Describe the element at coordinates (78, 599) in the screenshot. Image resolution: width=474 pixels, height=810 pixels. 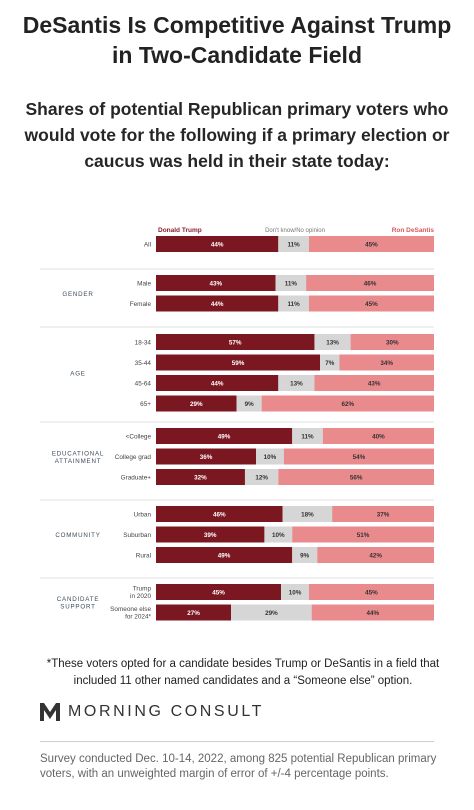
I see `group-label: CANDIDATE` at that location.